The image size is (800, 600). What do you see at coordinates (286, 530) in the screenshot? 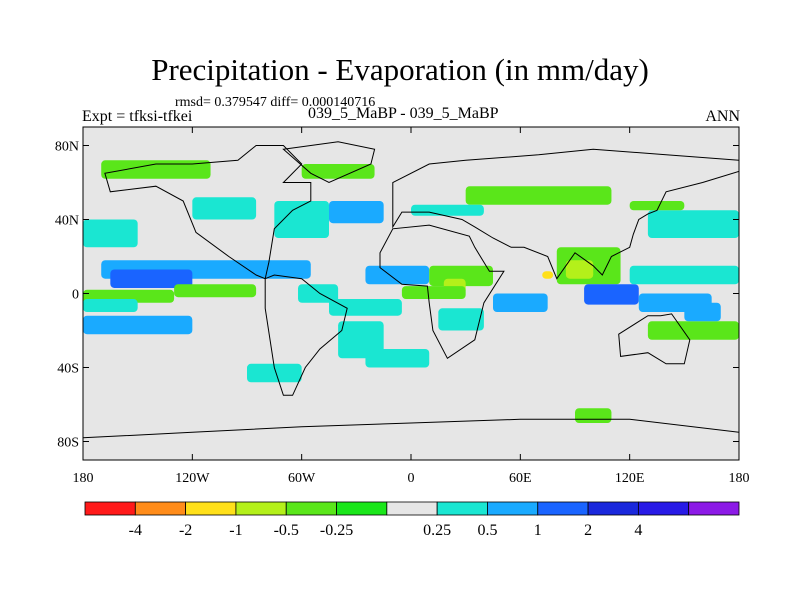
I see `colorbar-label: -0.5` at bounding box center [286, 530].